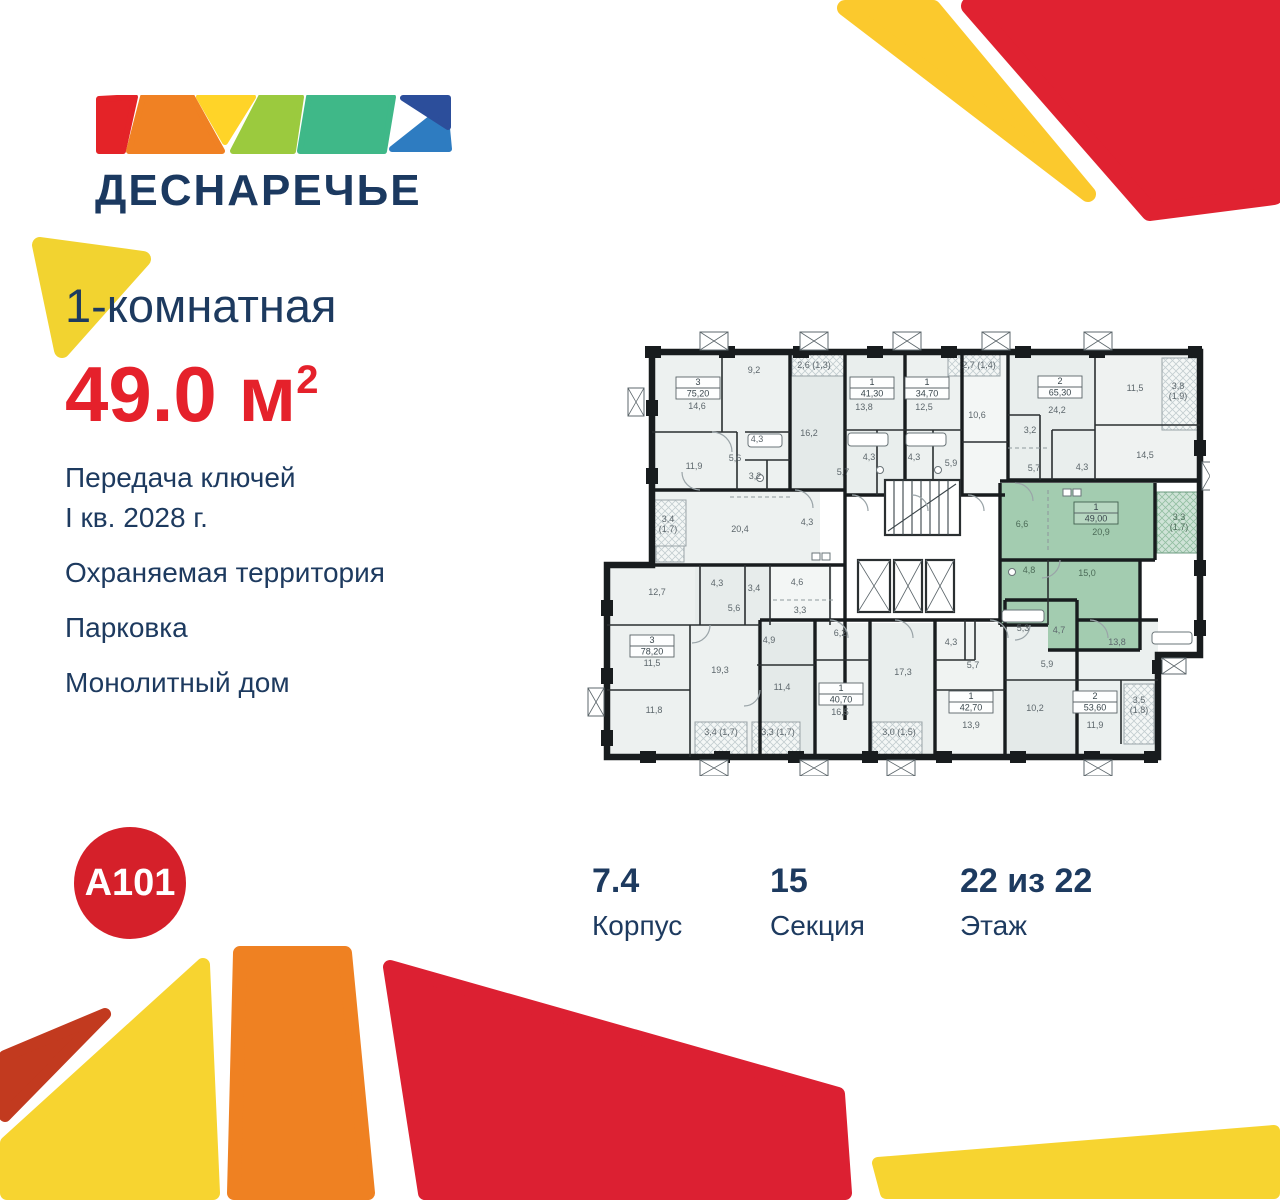 Image resolution: width=1280 pixels, height=1200 pixels. Describe the element at coordinates (993, 925) in the screenshot. I see `info-label: Этаж` at that location.